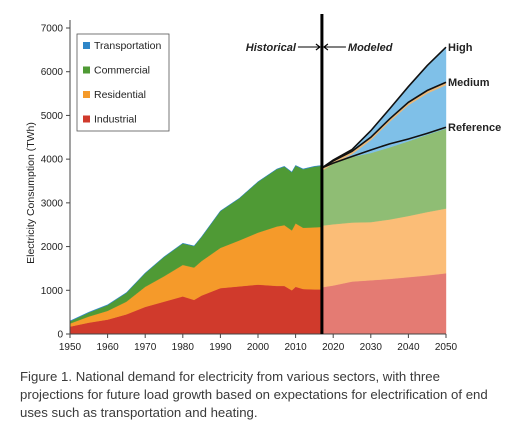  Describe the element at coordinates (370, 48) in the screenshot. I see `modeled-annotation: Modeled` at that location.